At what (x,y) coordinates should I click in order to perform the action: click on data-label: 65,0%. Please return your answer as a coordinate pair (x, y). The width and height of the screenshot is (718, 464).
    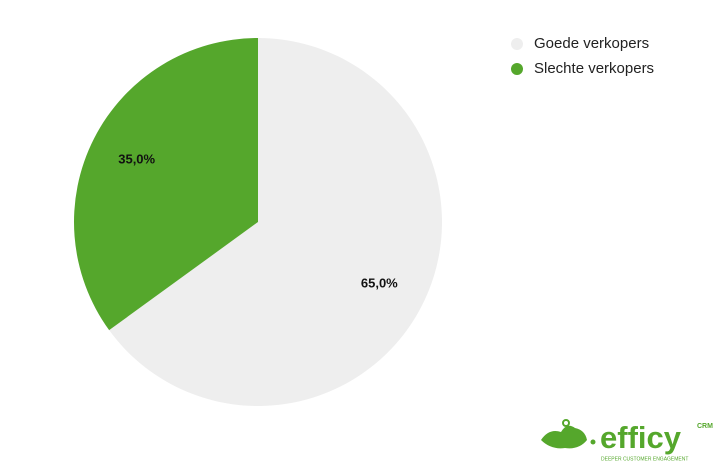
    Looking at the image, I should click on (379, 282).